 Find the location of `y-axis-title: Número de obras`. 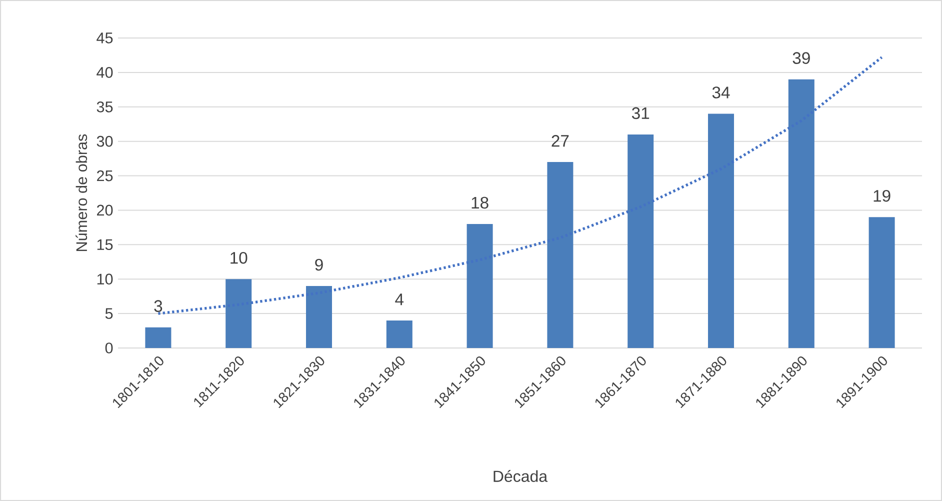

y-axis-title: Número de obras is located at coordinates (82, 192).